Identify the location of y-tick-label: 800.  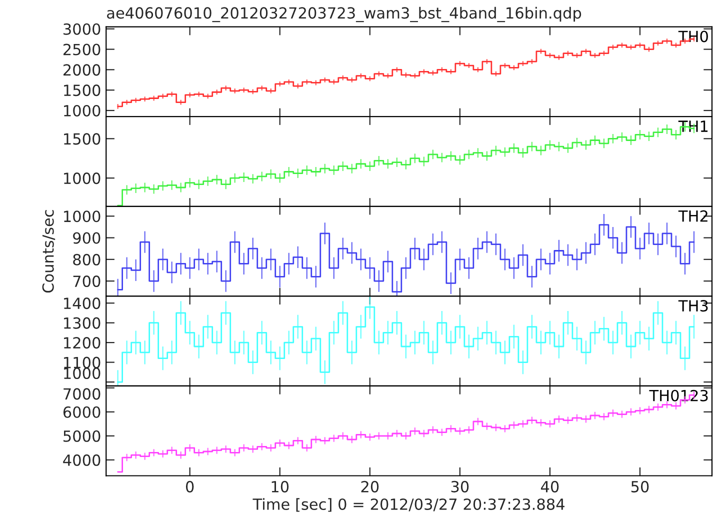
(86, 260).